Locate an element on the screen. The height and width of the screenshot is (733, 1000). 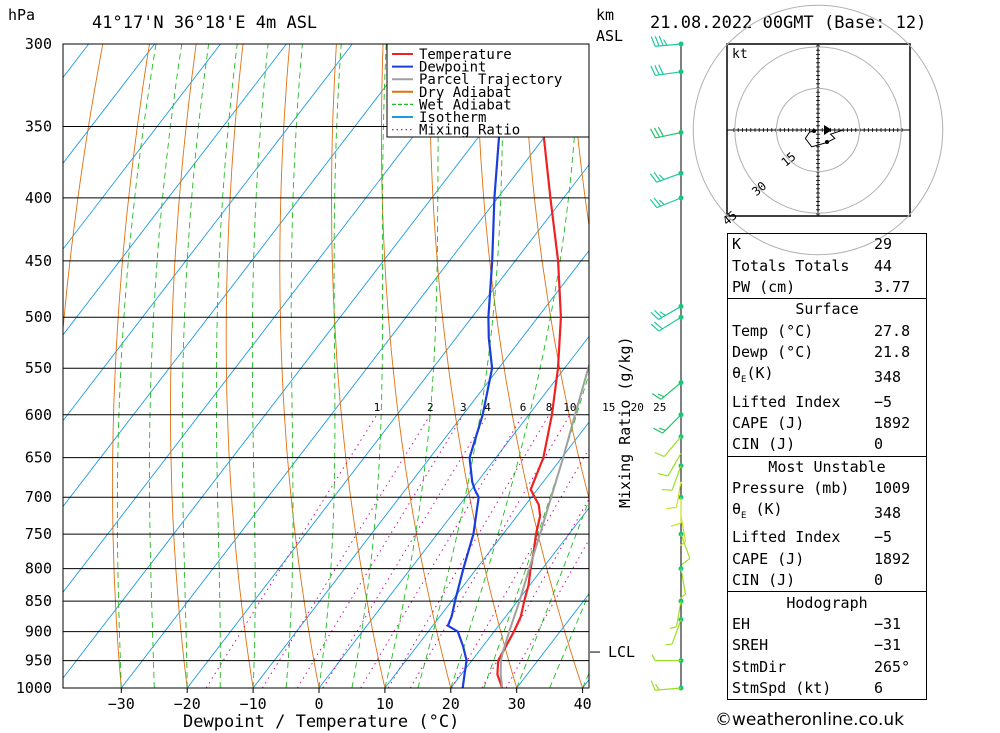
x-tick-label: 10 is located at coordinates (385, 704).